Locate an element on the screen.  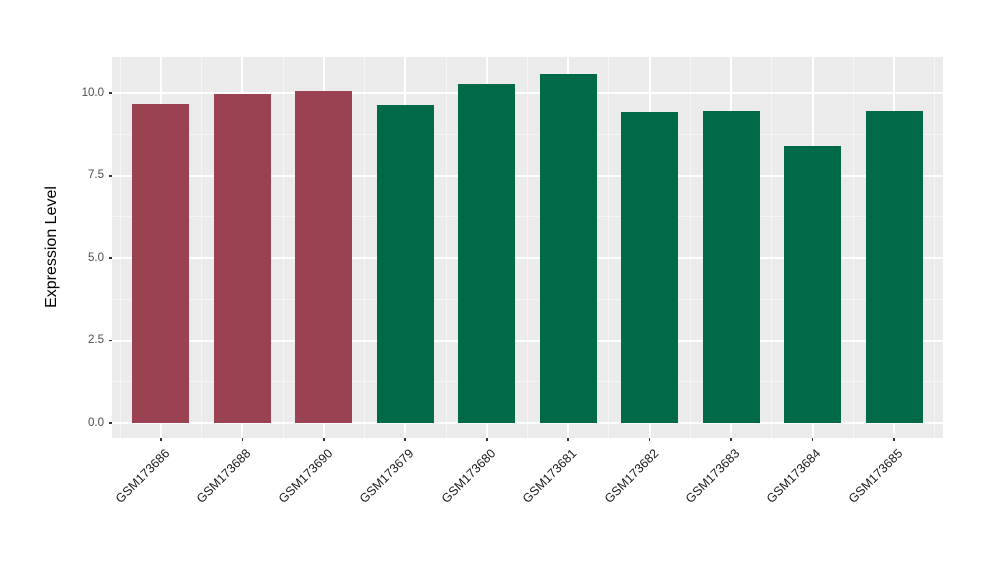
bar-GSM173688 is located at coordinates (242, 259).